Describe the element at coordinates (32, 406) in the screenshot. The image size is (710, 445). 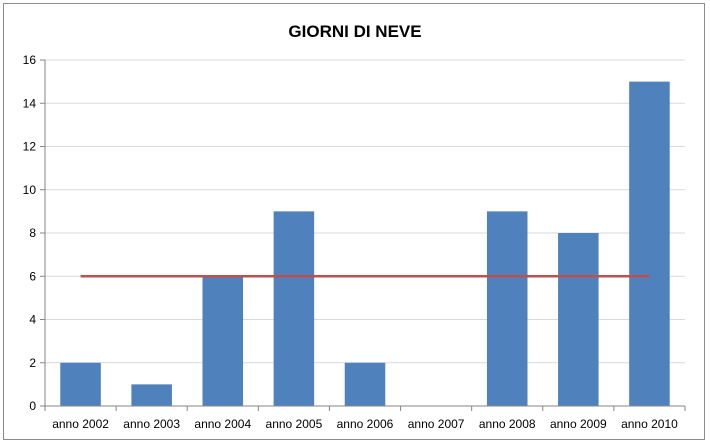
I see `y-tick-label: 0` at that location.